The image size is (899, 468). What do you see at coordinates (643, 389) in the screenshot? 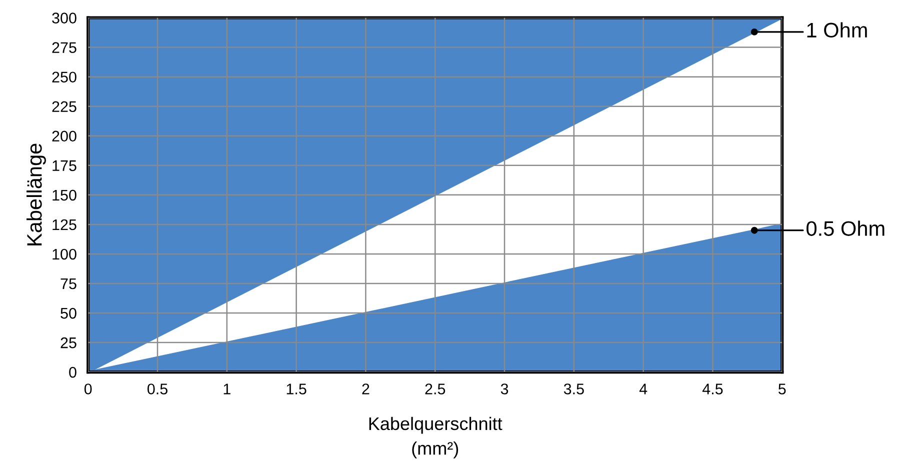
I see `x-tick-label: 4` at bounding box center [643, 389].